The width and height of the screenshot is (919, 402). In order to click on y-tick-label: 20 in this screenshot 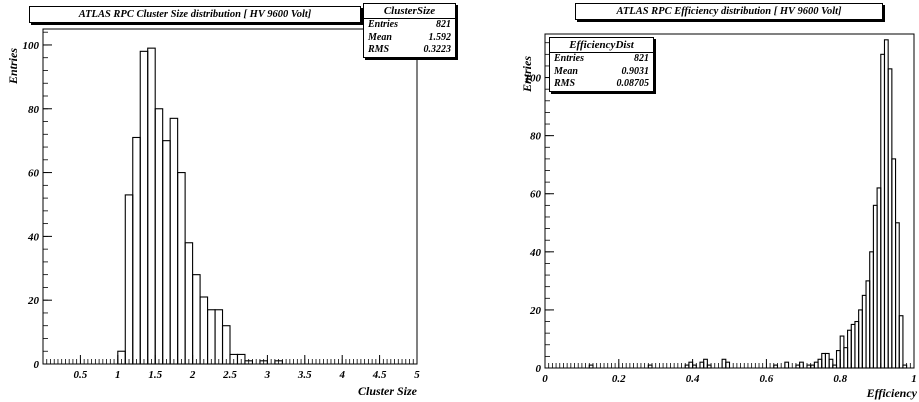, I will do `click(535, 311)`.